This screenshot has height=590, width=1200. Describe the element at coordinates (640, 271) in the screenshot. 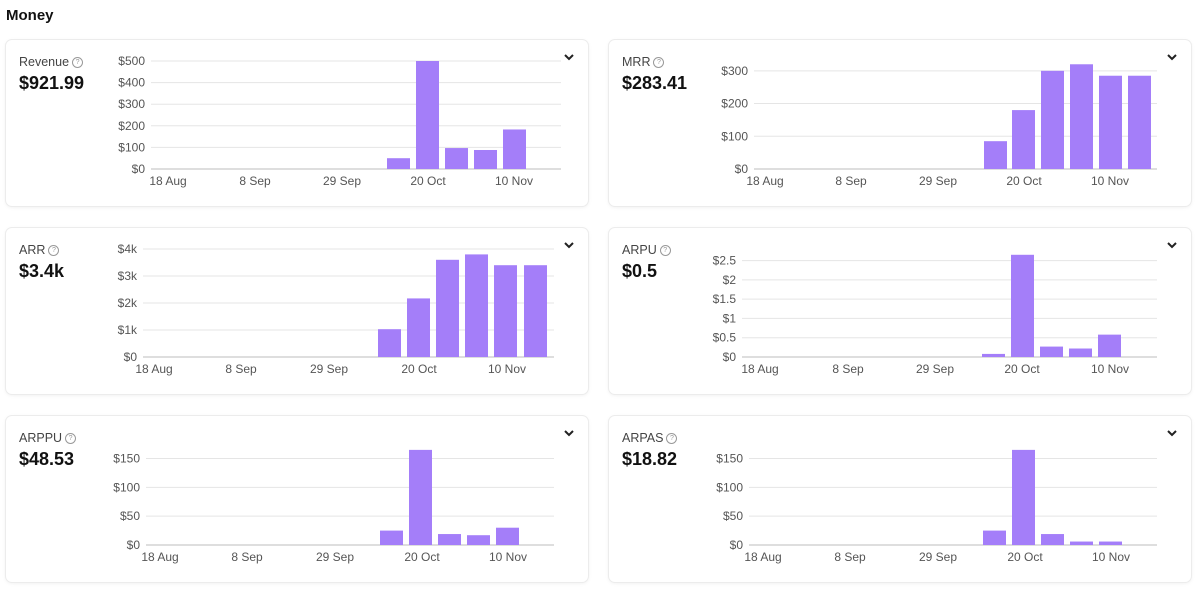

I see `card-value: $0.5` at that location.